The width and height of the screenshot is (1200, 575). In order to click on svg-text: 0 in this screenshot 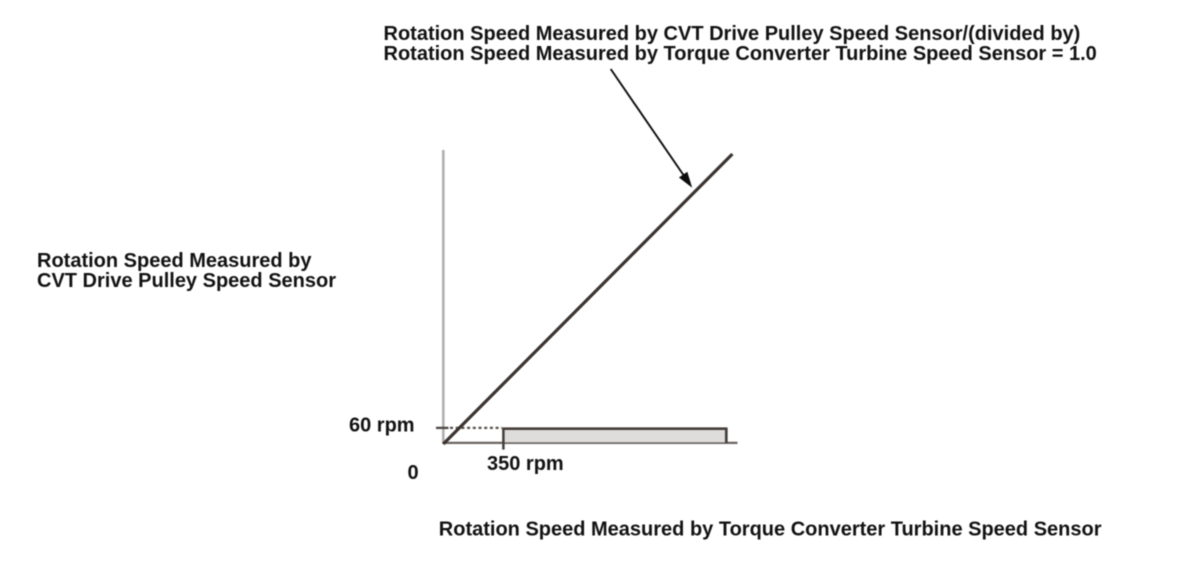, I will do `click(413, 473)`.